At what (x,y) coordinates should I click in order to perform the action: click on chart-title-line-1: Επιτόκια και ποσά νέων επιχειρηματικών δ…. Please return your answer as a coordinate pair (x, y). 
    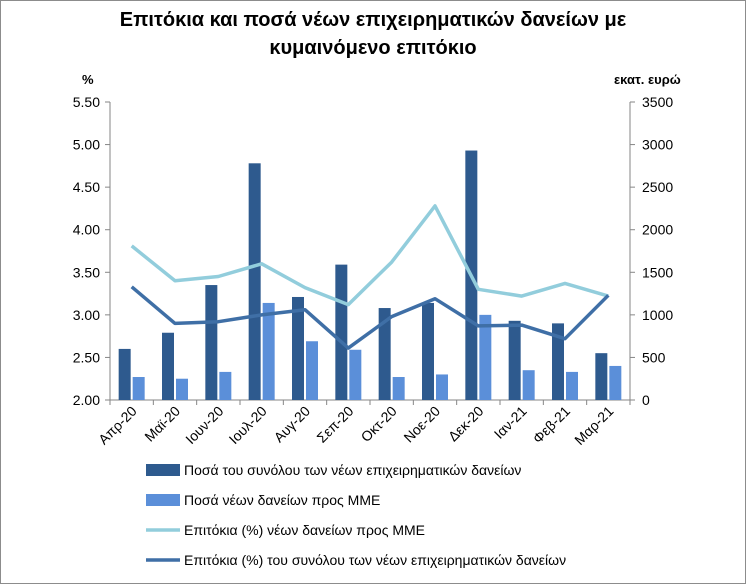
    Looking at the image, I should click on (373, 20).